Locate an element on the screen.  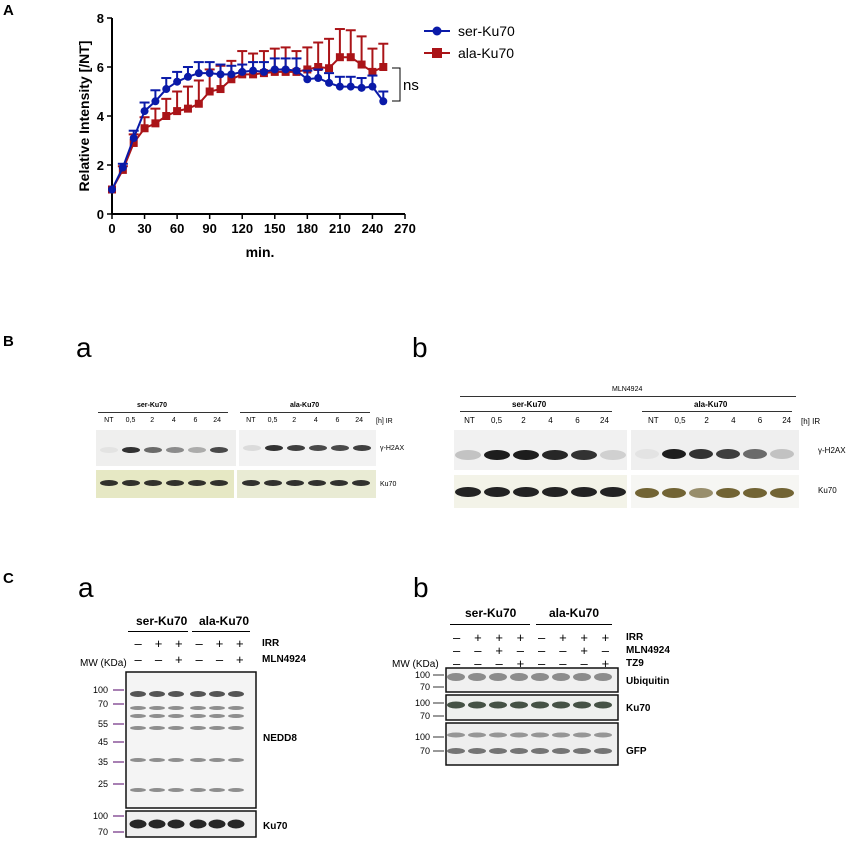
lane-label: NT is located at coordinates (251, 420).